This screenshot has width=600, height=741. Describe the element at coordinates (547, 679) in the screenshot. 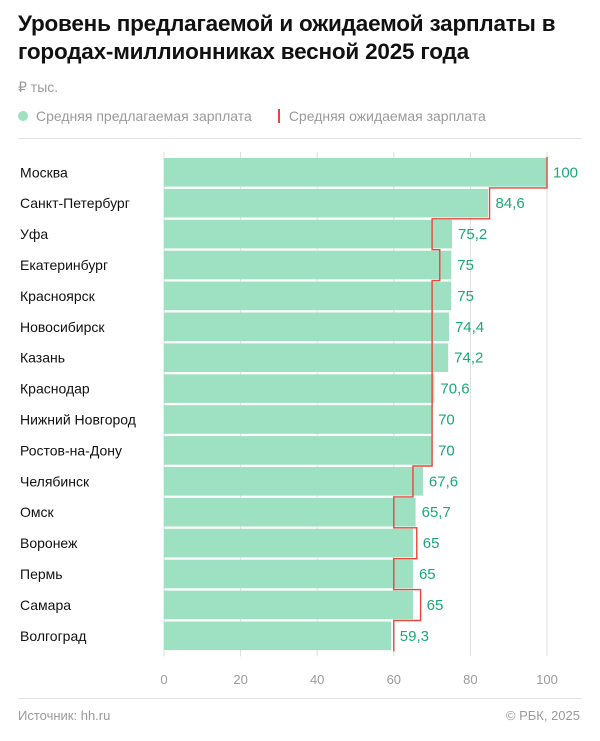

I see `x-tick-label: 100` at that location.